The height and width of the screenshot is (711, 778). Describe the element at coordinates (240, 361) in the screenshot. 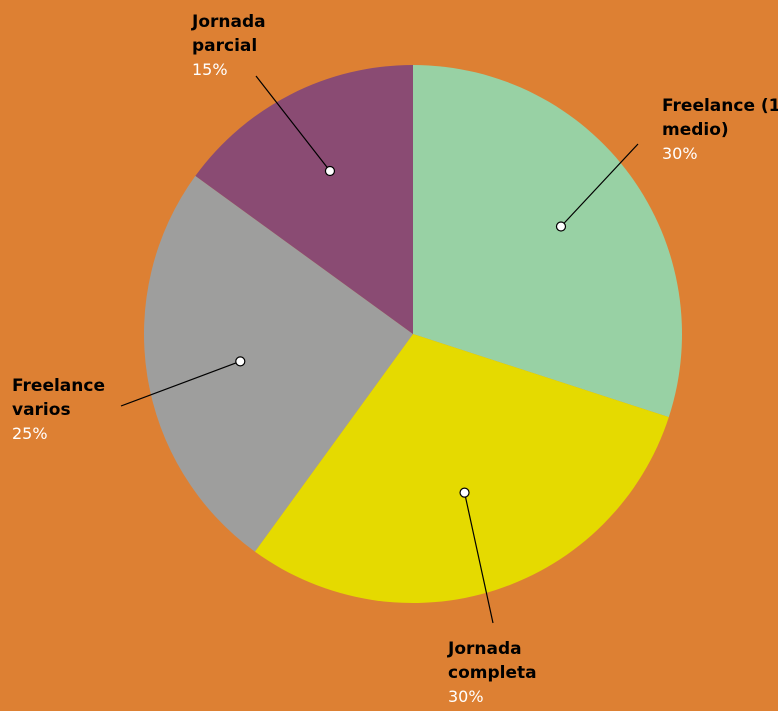

I see `leader-dot-freelance-varios` at that location.